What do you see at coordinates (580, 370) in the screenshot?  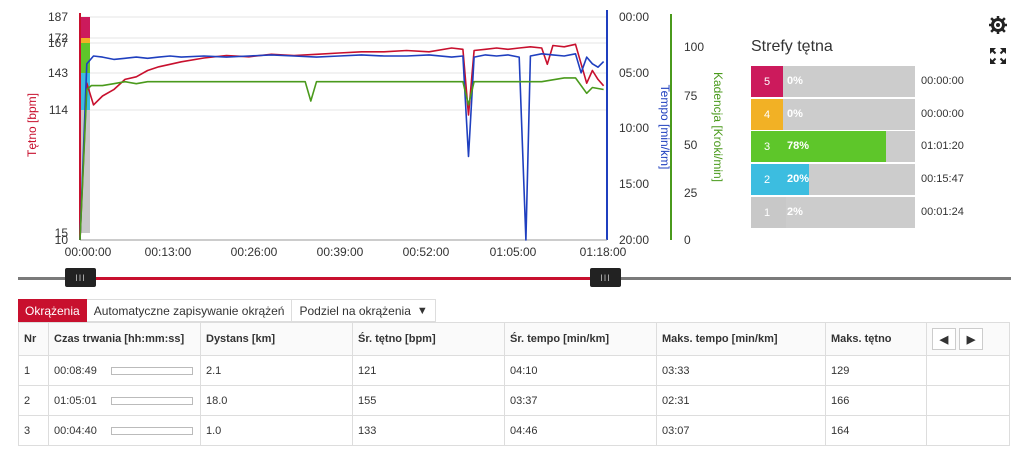 I see `cell-avg-pace: 04:10` at bounding box center [580, 370].